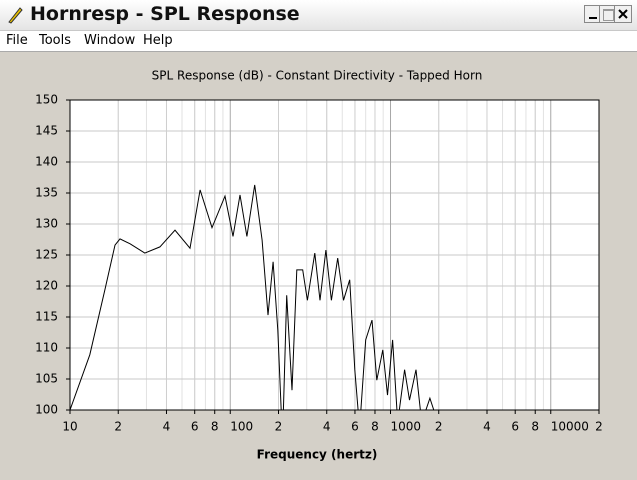 The image size is (637, 480). What do you see at coordinates (46, 193) in the screenshot?
I see `y-tick-label: 135` at bounding box center [46, 193].